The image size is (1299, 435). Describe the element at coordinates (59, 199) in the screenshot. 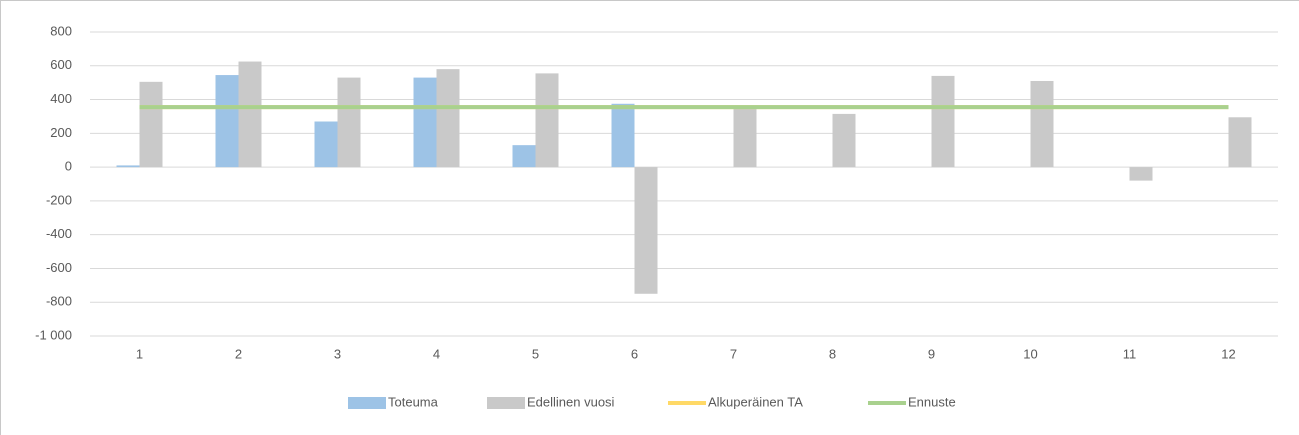

I see `y-tick-label: -200` at that location.